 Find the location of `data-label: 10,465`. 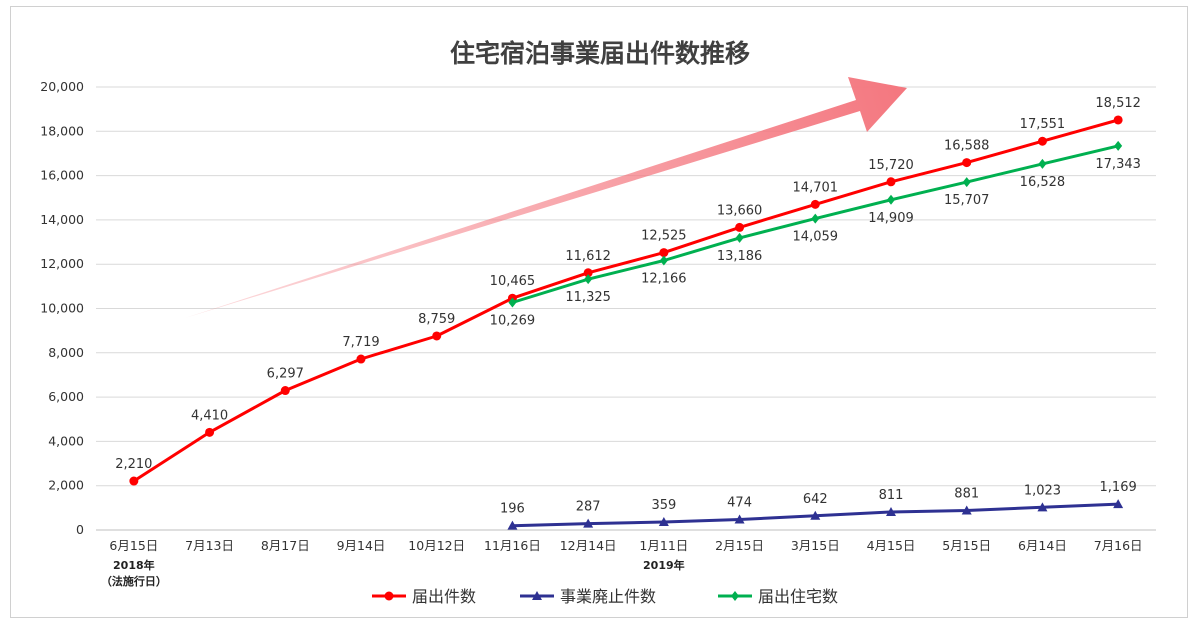

data-label: 10,465 is located at coordinates (513, 281).